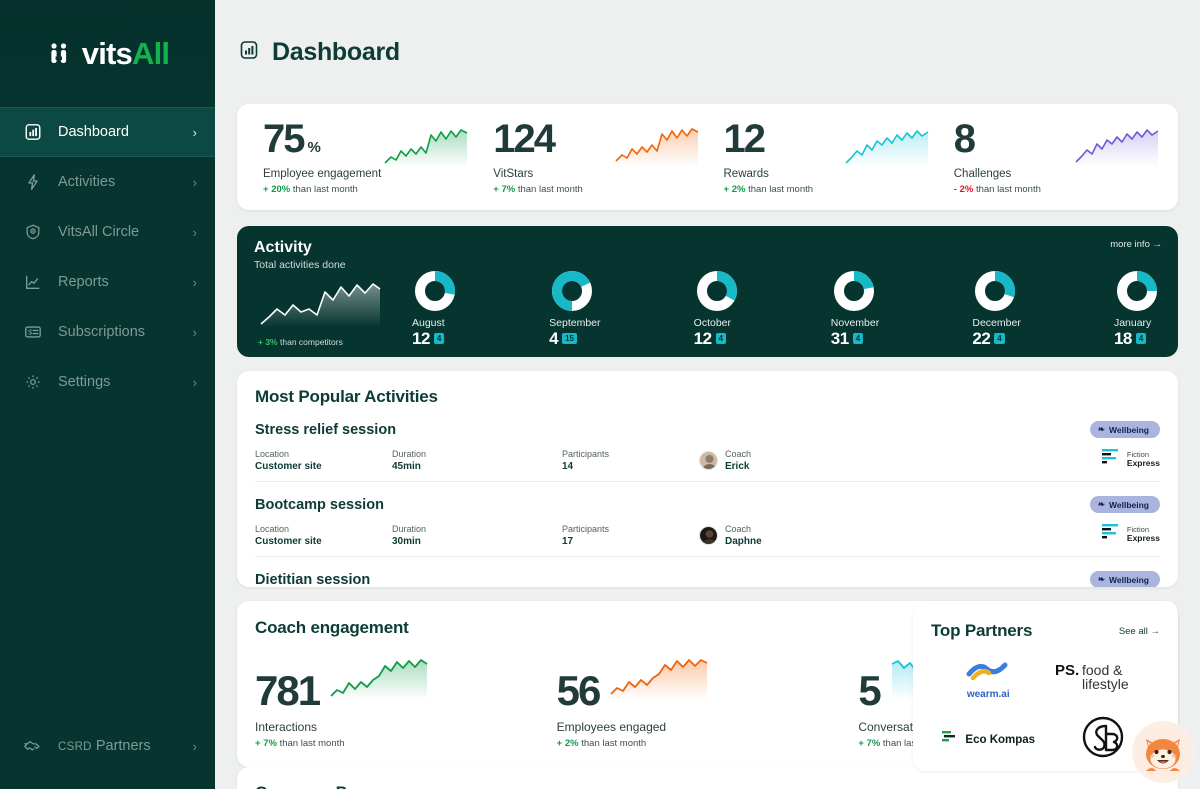  Describe the element at coordinates (996, 338) in the screenshot. I see `month-value-row: 22 4` at that location.